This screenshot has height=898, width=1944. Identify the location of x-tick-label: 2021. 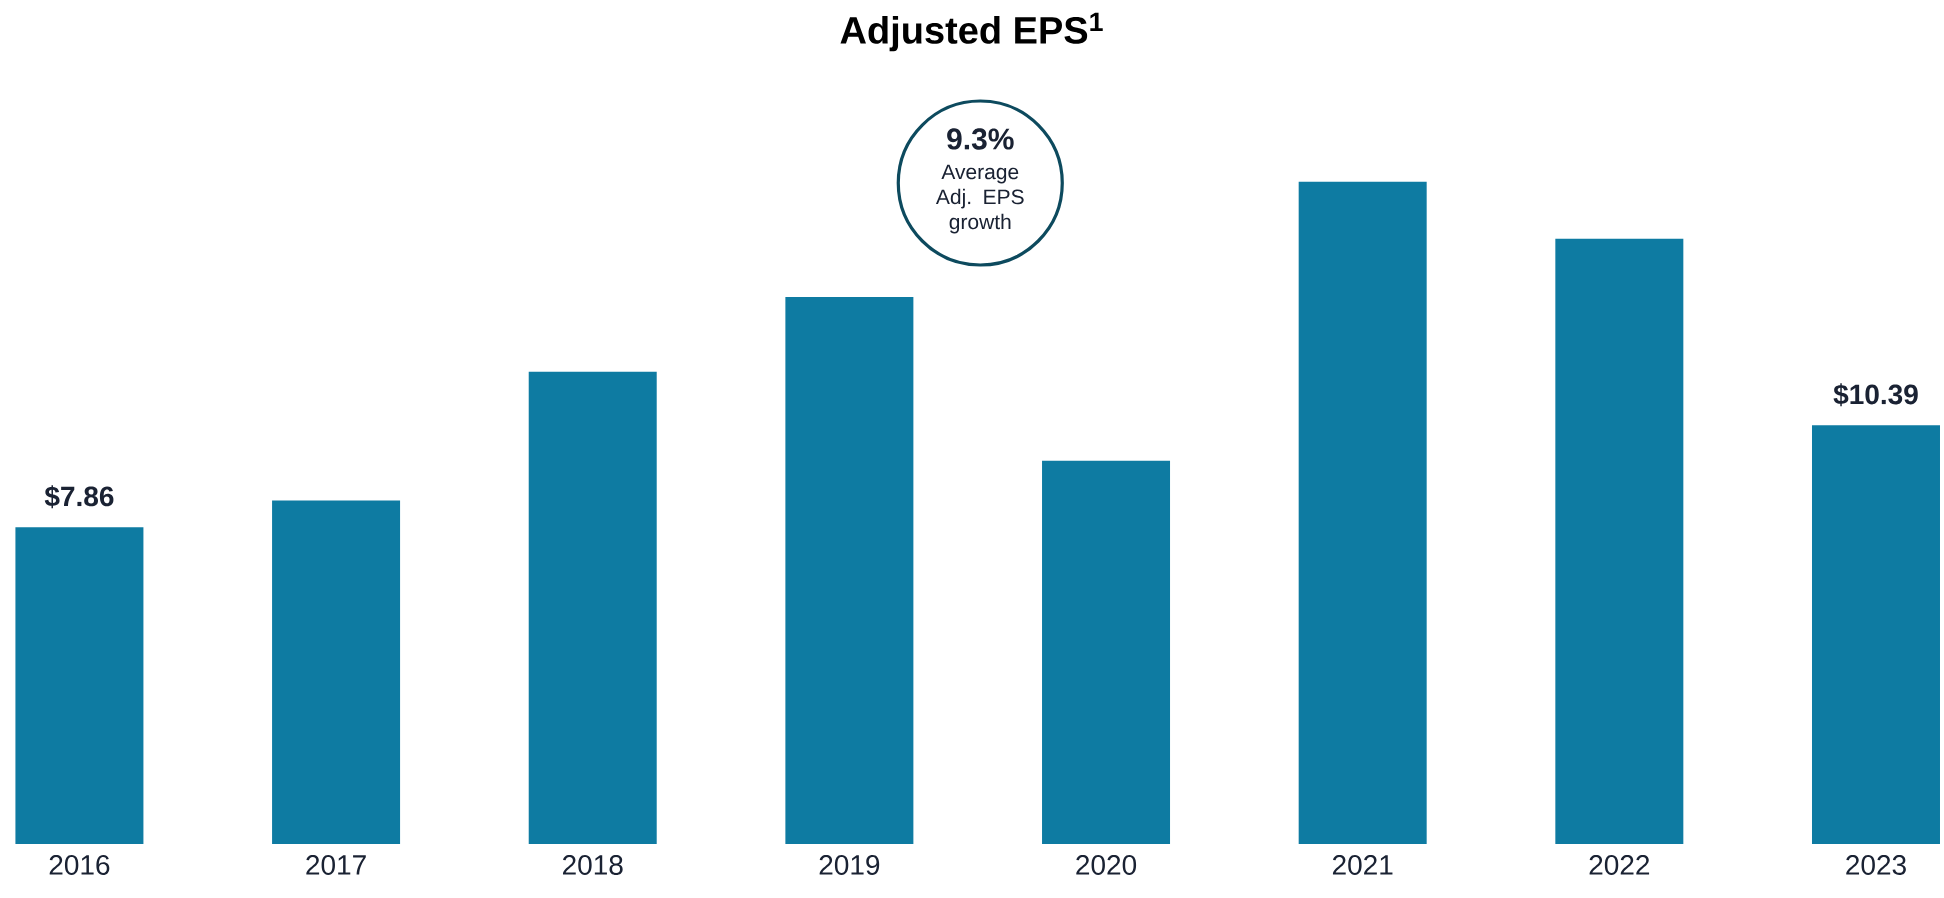
(1362, 865).